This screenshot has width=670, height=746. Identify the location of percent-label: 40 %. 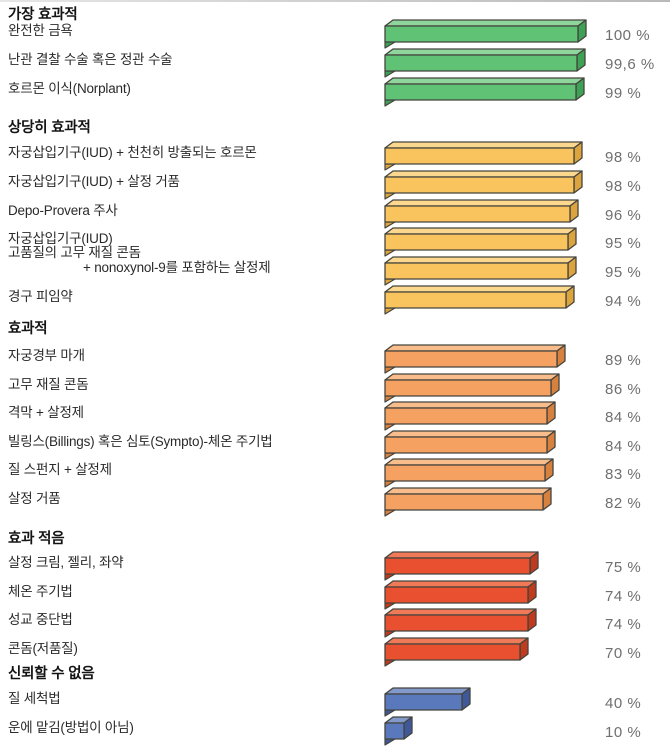
(623, 703).